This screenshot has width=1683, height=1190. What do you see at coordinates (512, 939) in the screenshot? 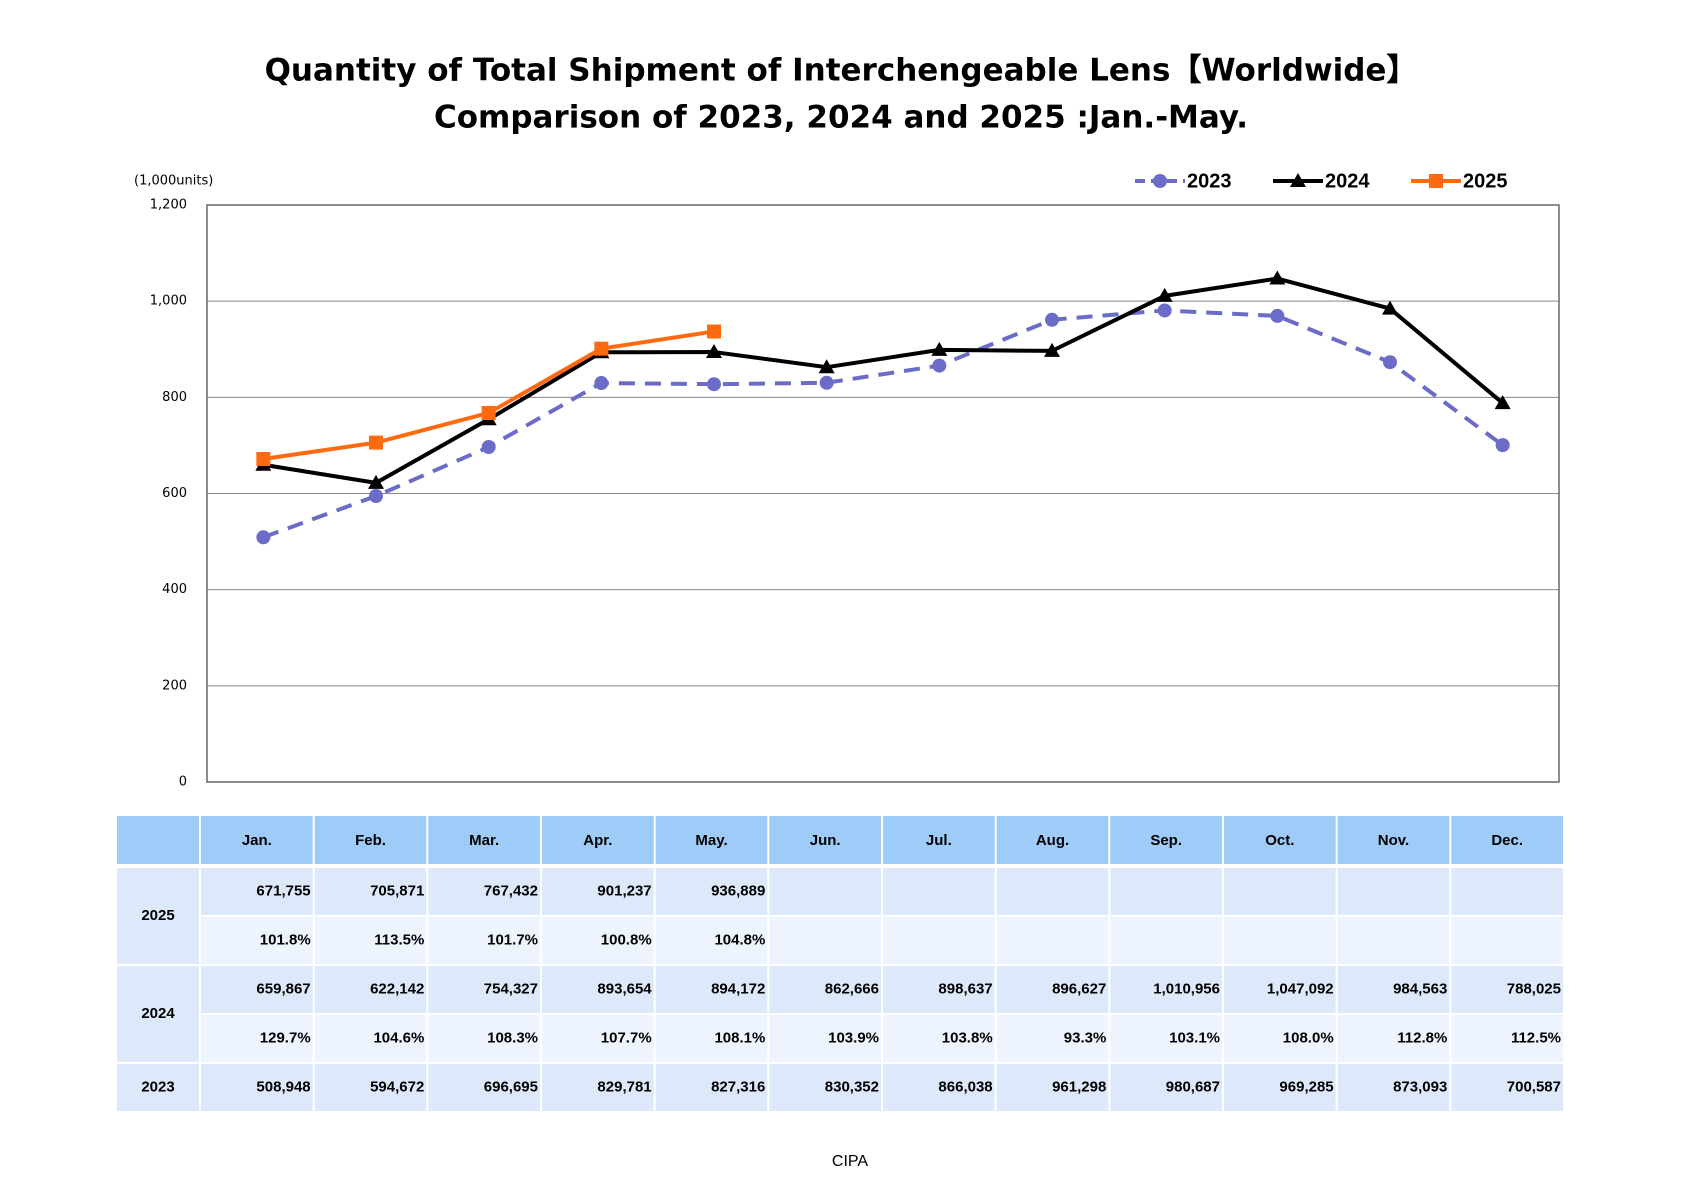
I see `table-value: 101.7%` at bounding box center [512, 939].